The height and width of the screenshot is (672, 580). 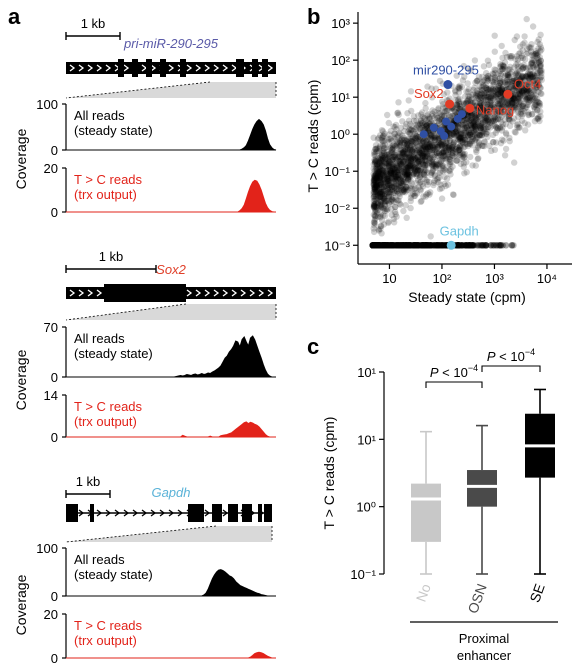 What do you see at coordinates (54, 437) in the screenshot?
I see `track-ymin: 0` at bounding box center [54, 437].